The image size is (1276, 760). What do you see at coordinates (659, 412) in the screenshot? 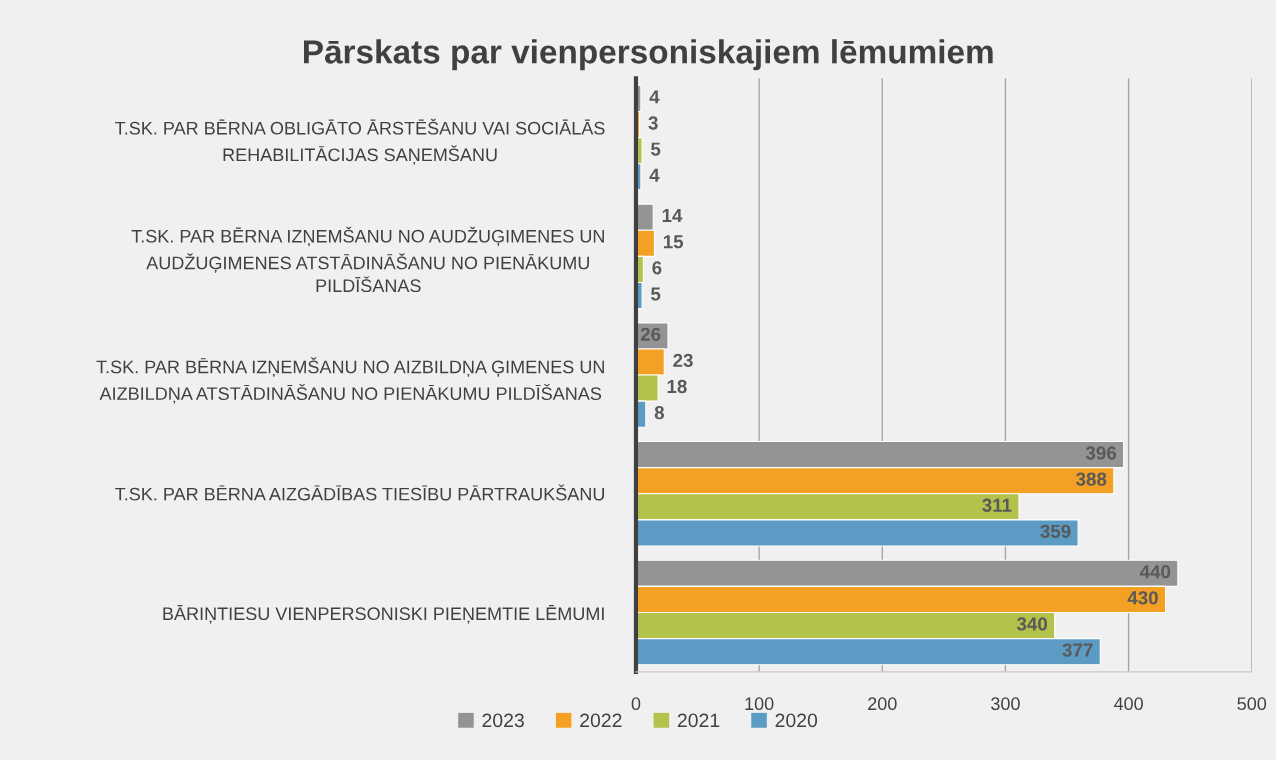
I see `data-label: 8` at bounding box center [659, 412].